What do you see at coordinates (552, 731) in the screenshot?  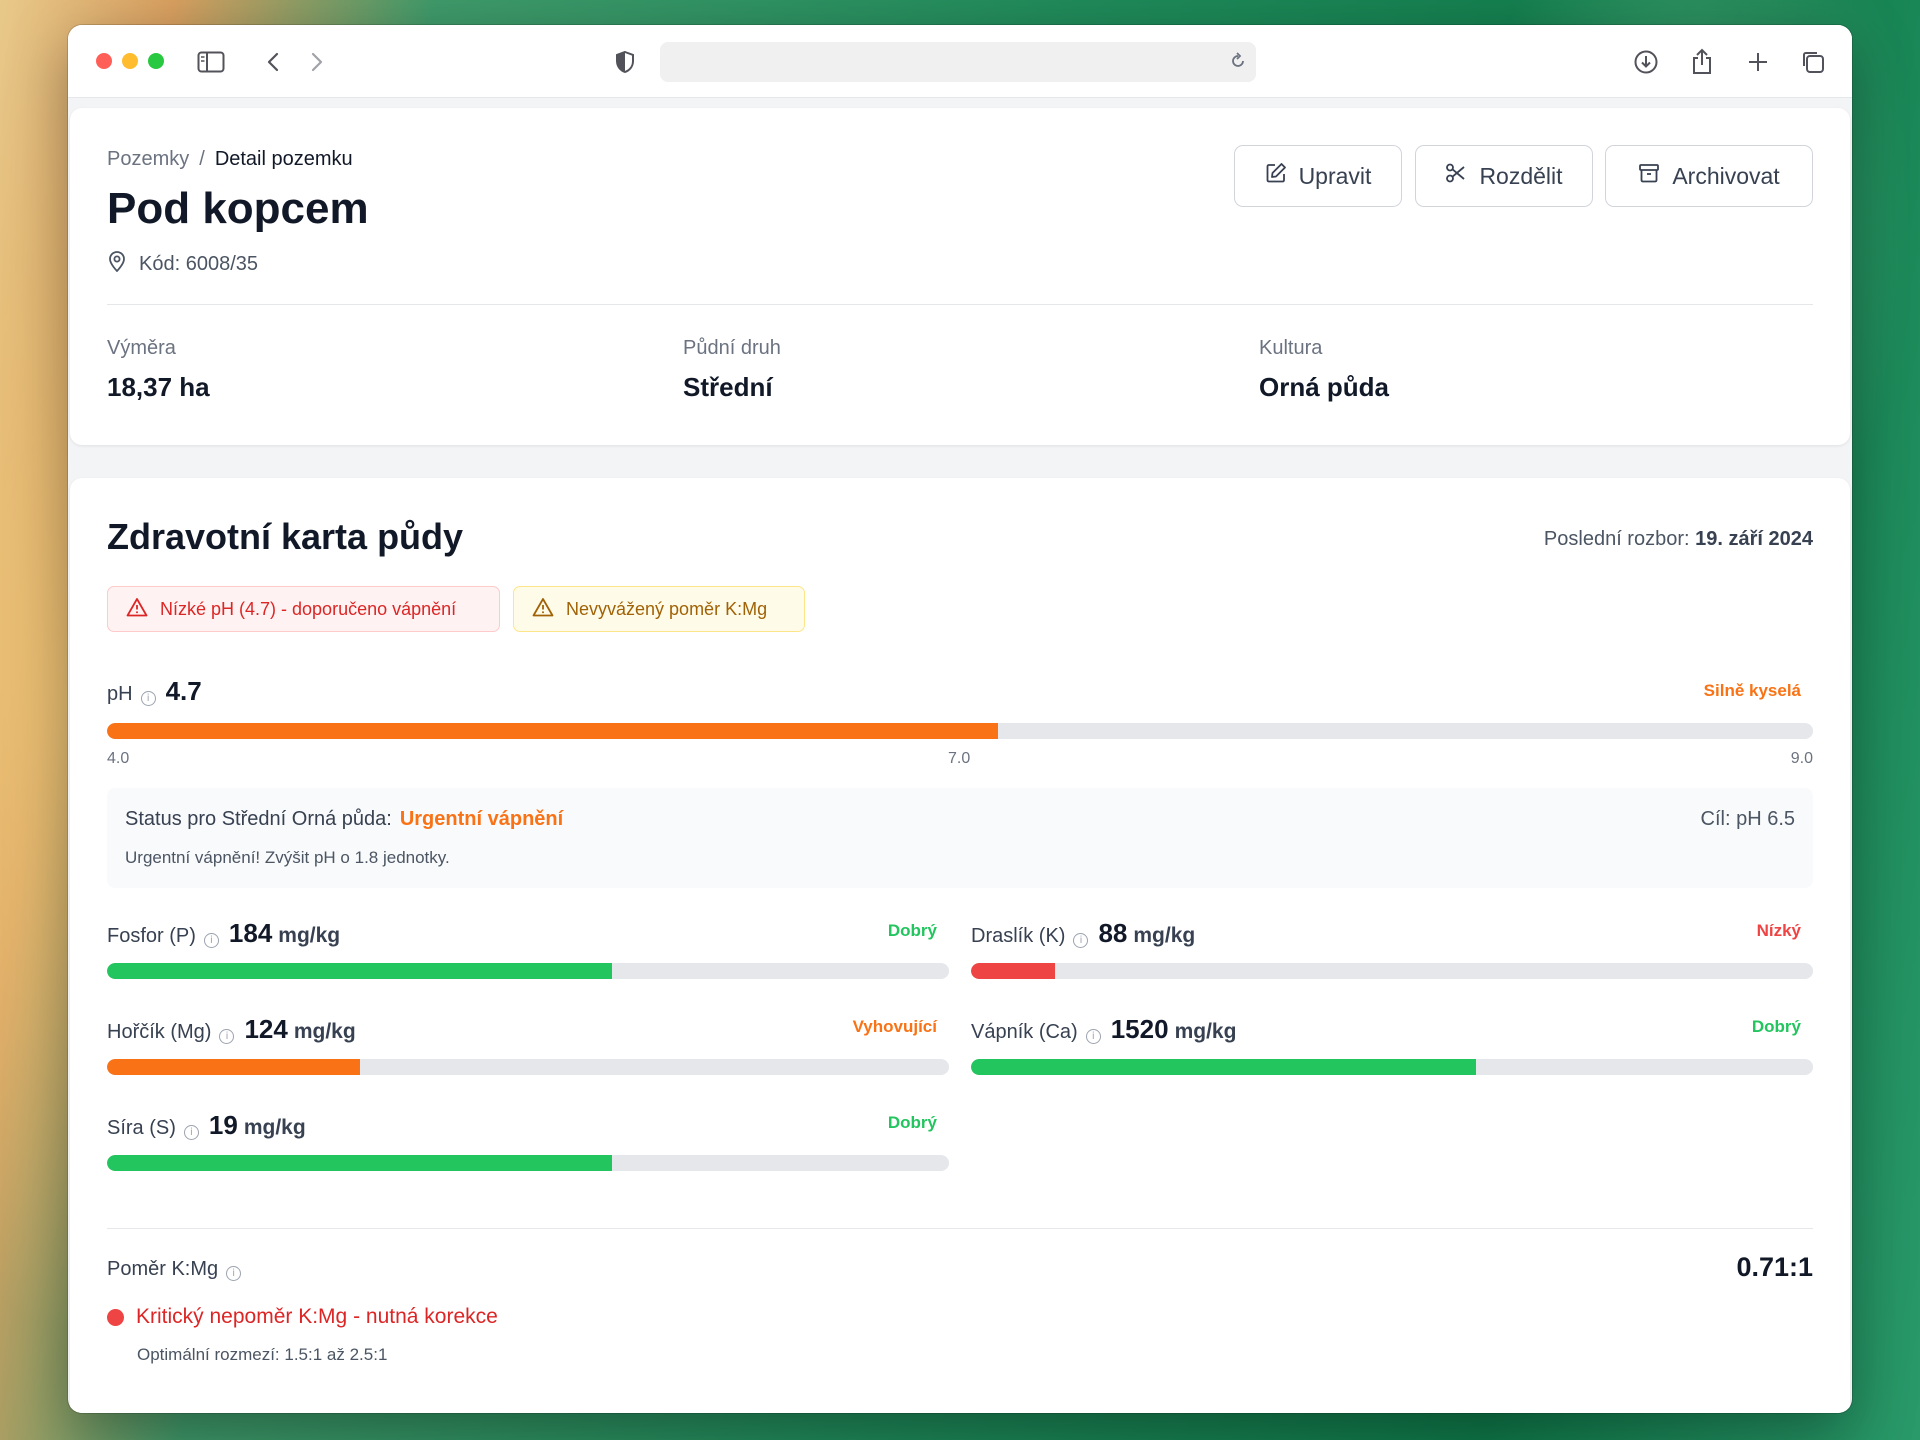 I see `ph-bar-fill` at bounding box center [552, 731].